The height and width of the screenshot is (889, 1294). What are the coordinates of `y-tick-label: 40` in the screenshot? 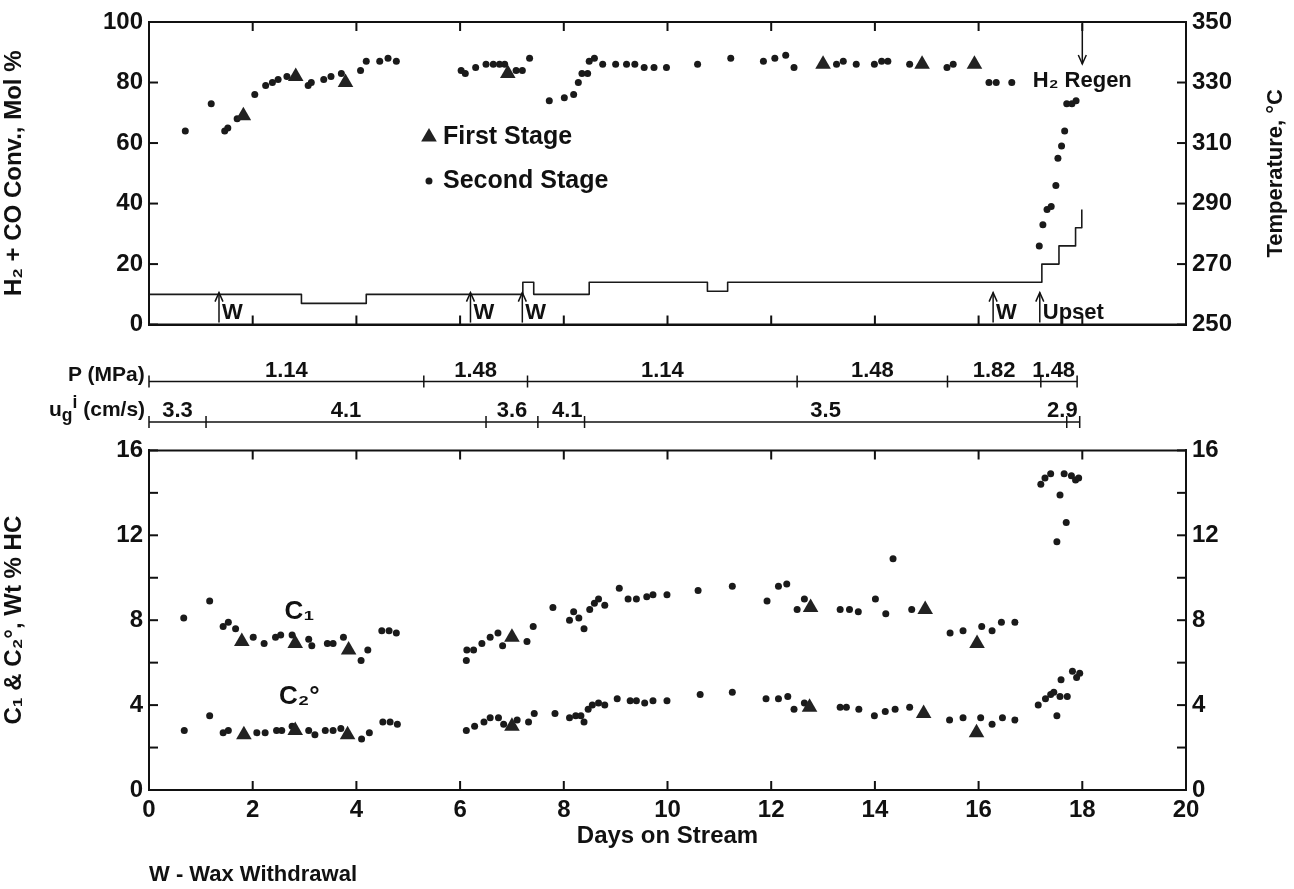 It's located at (129, 202).